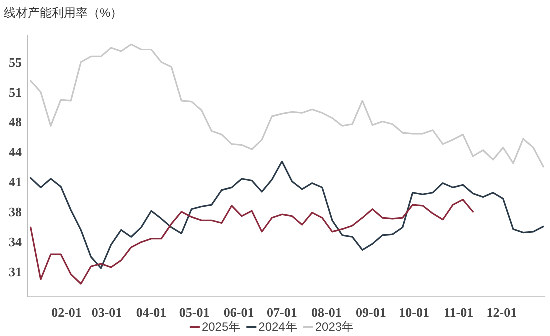 Image resolution: width=550 pixels, height=336 pixels. What do you see at coordinates (67, 312) in the screenshot?
I see `x-tick-label: 02-01` at bounding box center [67, 312].